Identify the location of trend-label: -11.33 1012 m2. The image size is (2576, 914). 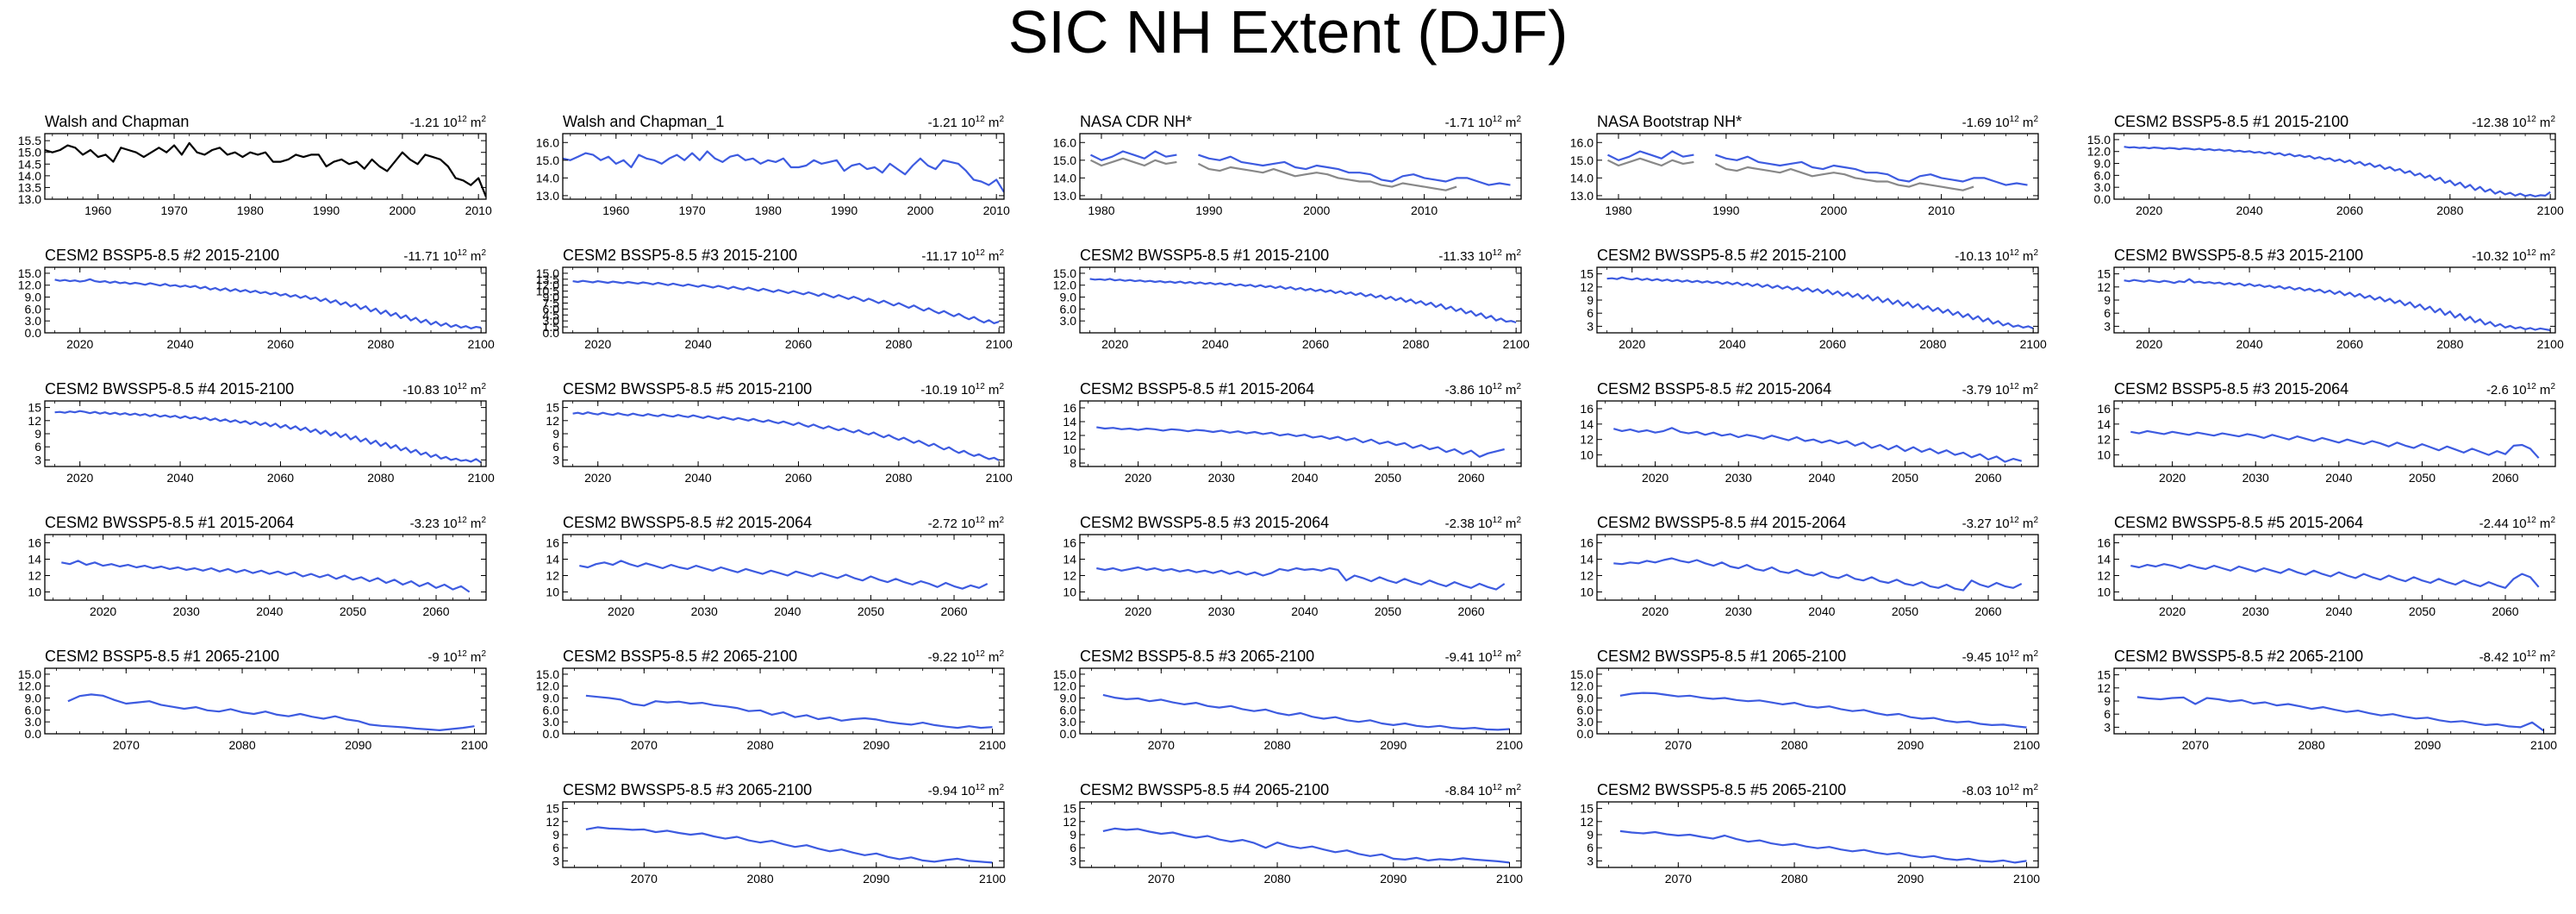
(1479, 256).